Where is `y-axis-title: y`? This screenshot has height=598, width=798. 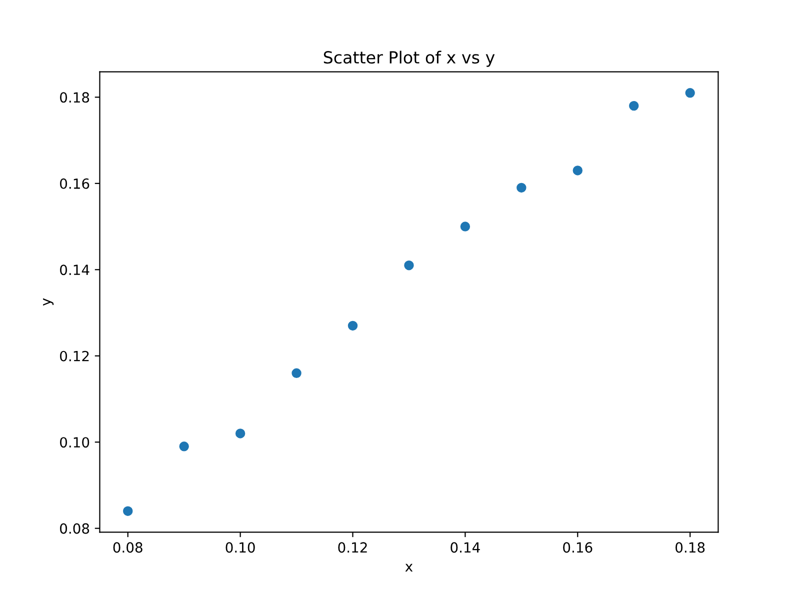
y-axis-title: y is located at coordinates (48, 302).